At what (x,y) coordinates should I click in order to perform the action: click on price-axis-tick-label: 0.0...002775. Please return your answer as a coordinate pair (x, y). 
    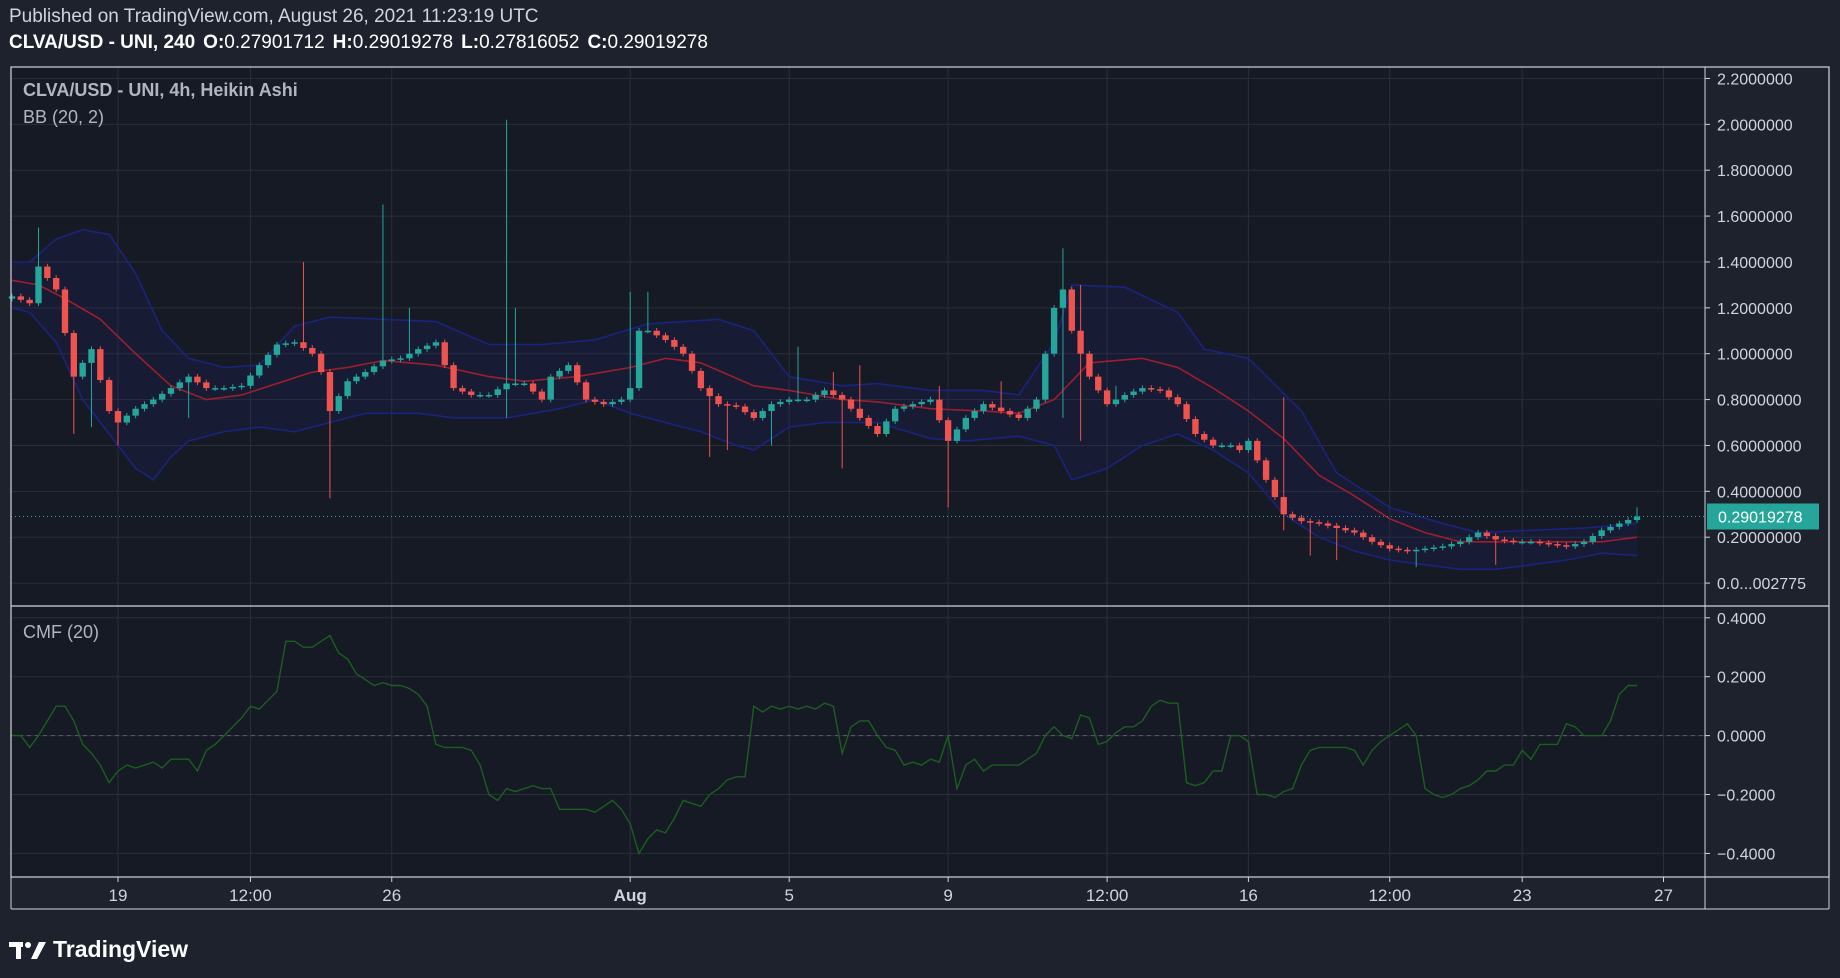
    Looking at the image, I should click on (1761, 584).